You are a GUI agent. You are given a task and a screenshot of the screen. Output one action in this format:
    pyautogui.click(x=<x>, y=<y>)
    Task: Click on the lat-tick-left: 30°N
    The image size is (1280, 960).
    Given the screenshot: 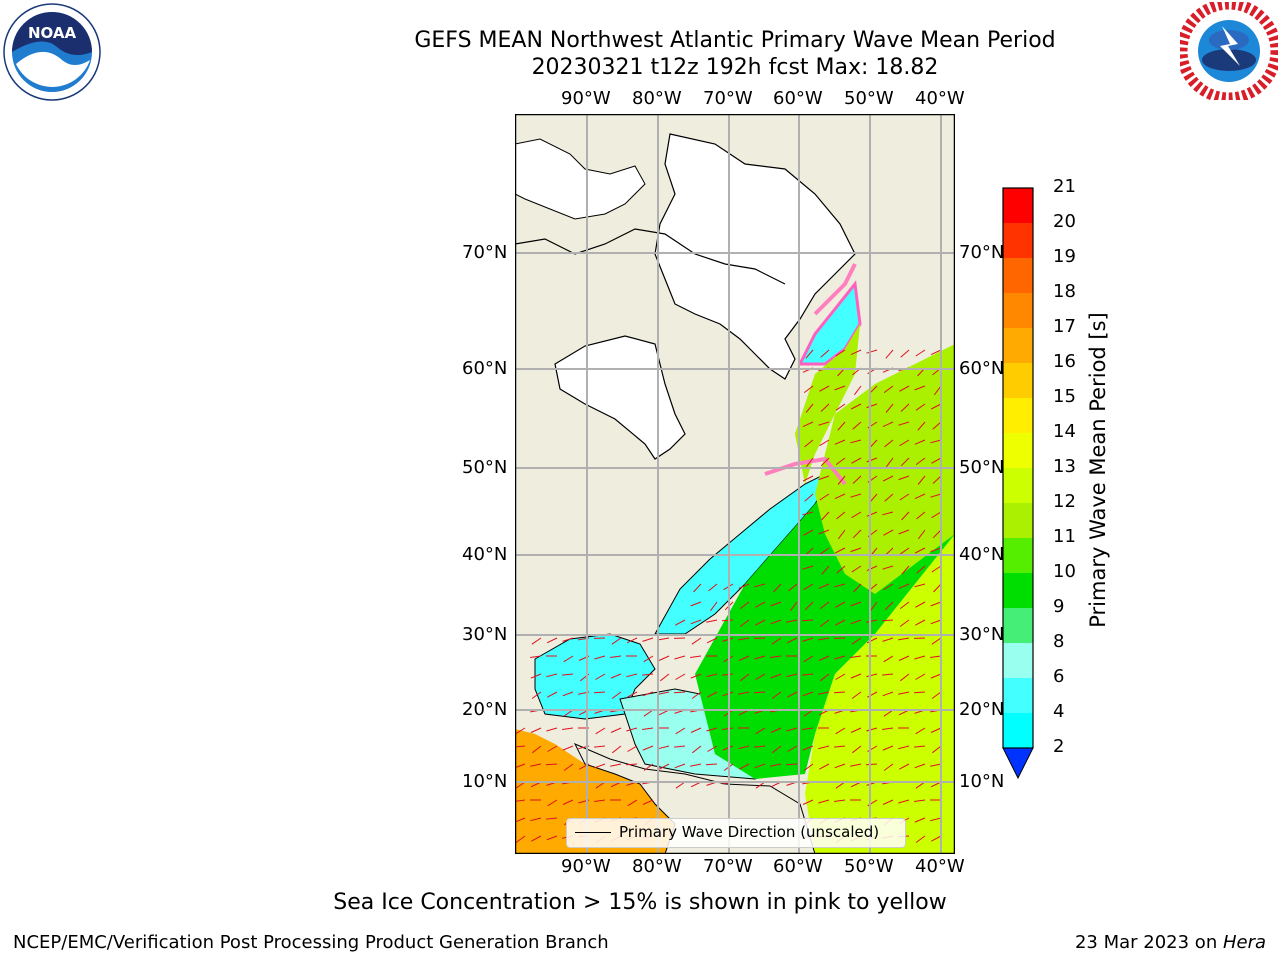 What is the action you would take?
    pyautogui.click(x=485, y=634)
    